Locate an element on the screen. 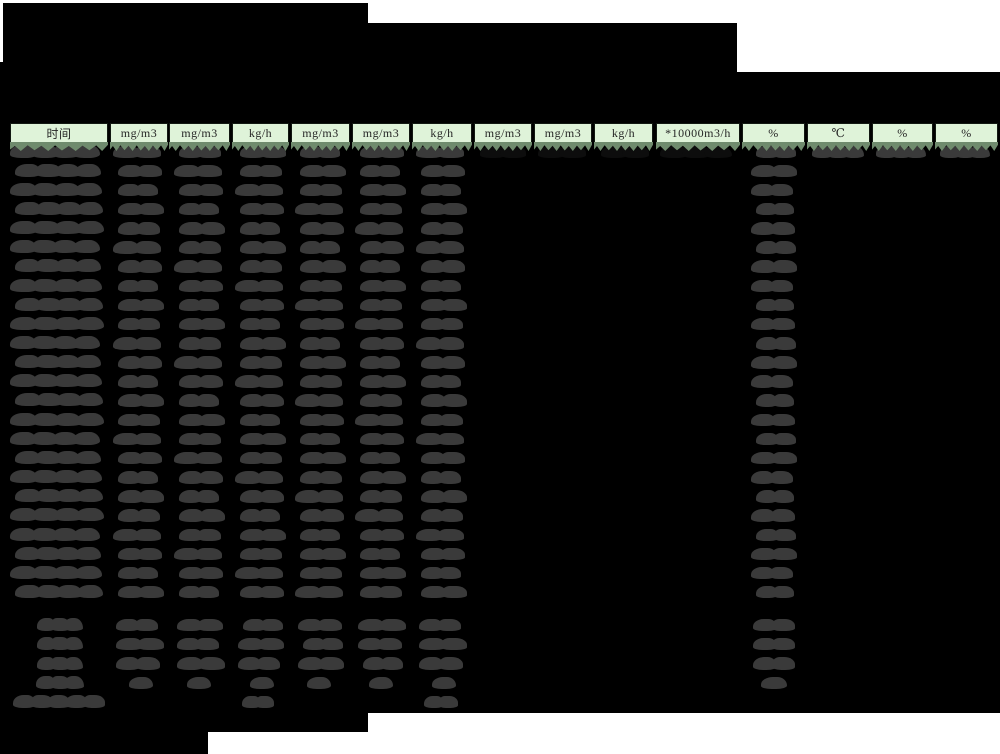  column-header-cell: *10000m3/h is located at coordinates (698, 137).